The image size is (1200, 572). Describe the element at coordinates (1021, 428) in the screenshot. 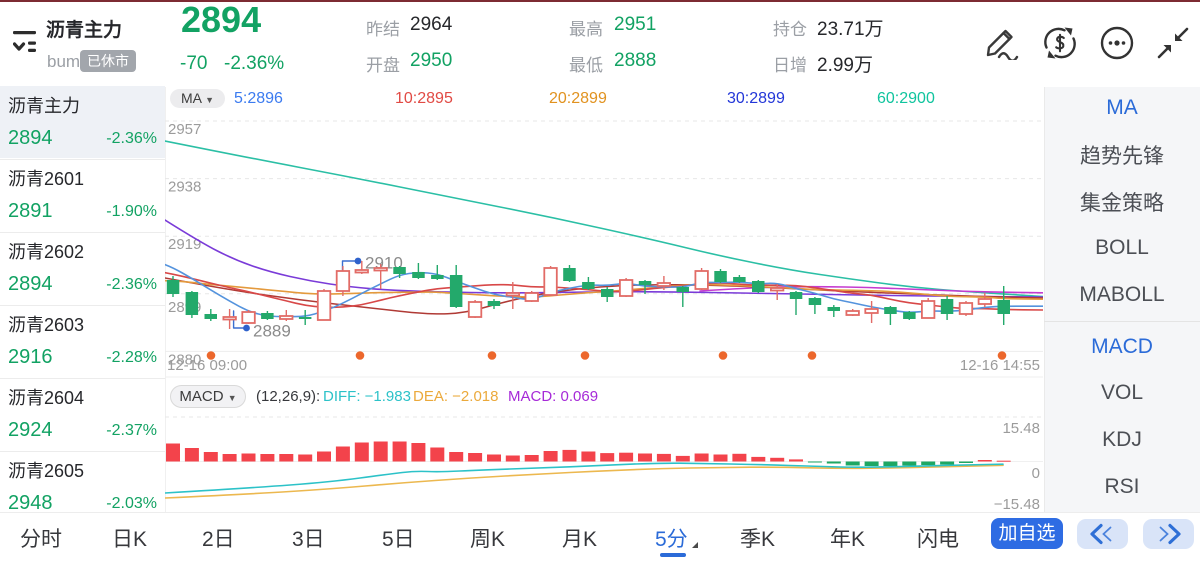

I see `svg-text: 15.48` at that location.